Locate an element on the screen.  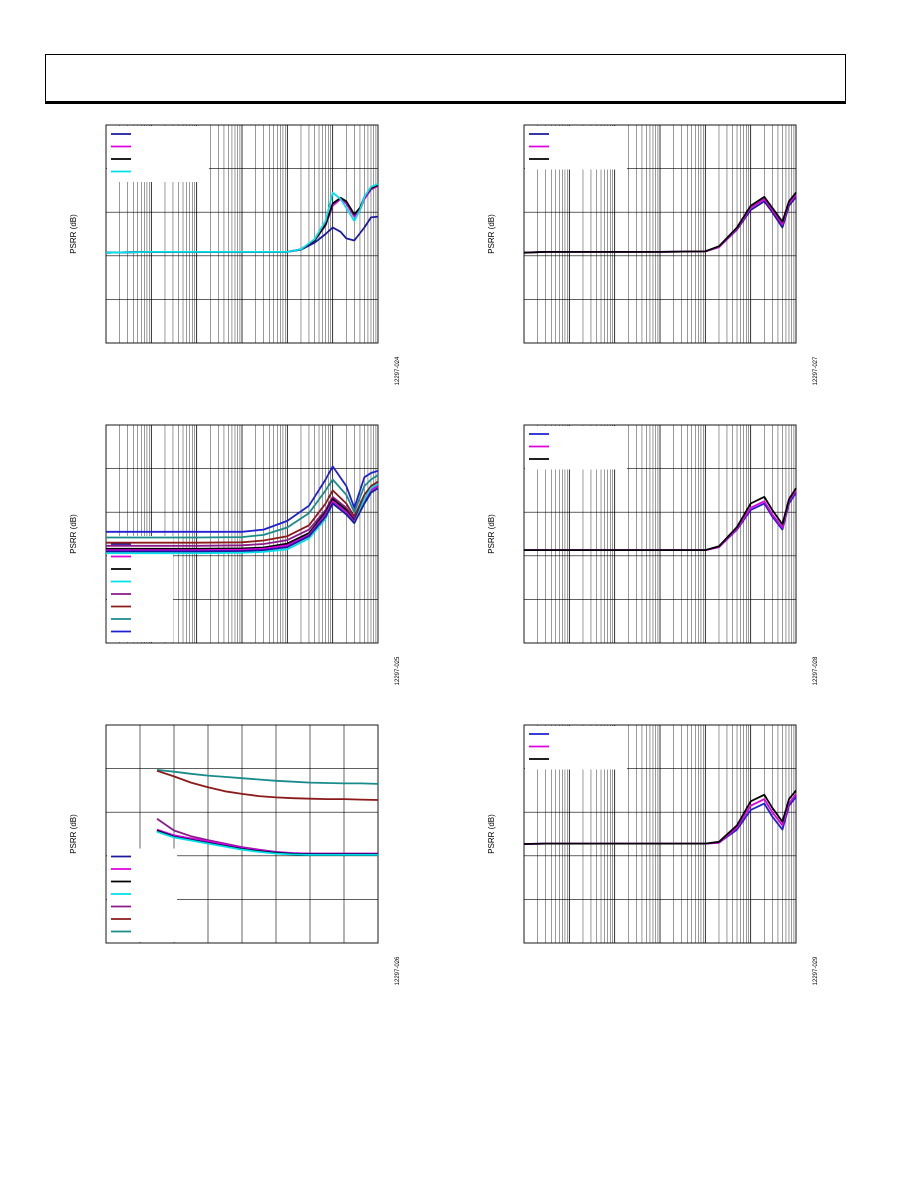
figure-id: 12297-025 is located at coordinates (398, 670).